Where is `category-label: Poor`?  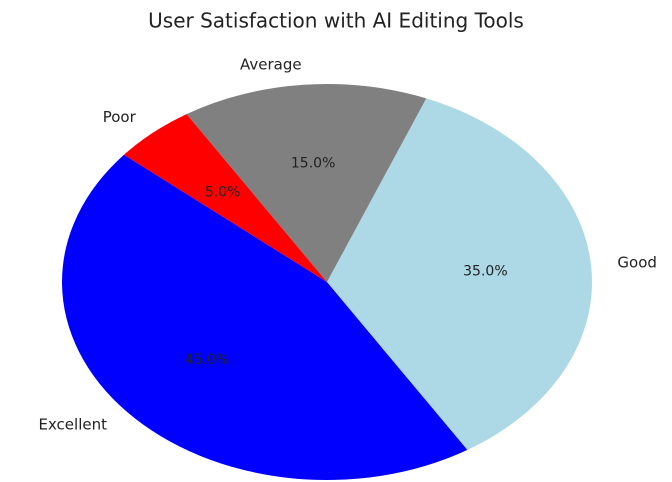
category-label: Poor is located at coordinates (120, 117).